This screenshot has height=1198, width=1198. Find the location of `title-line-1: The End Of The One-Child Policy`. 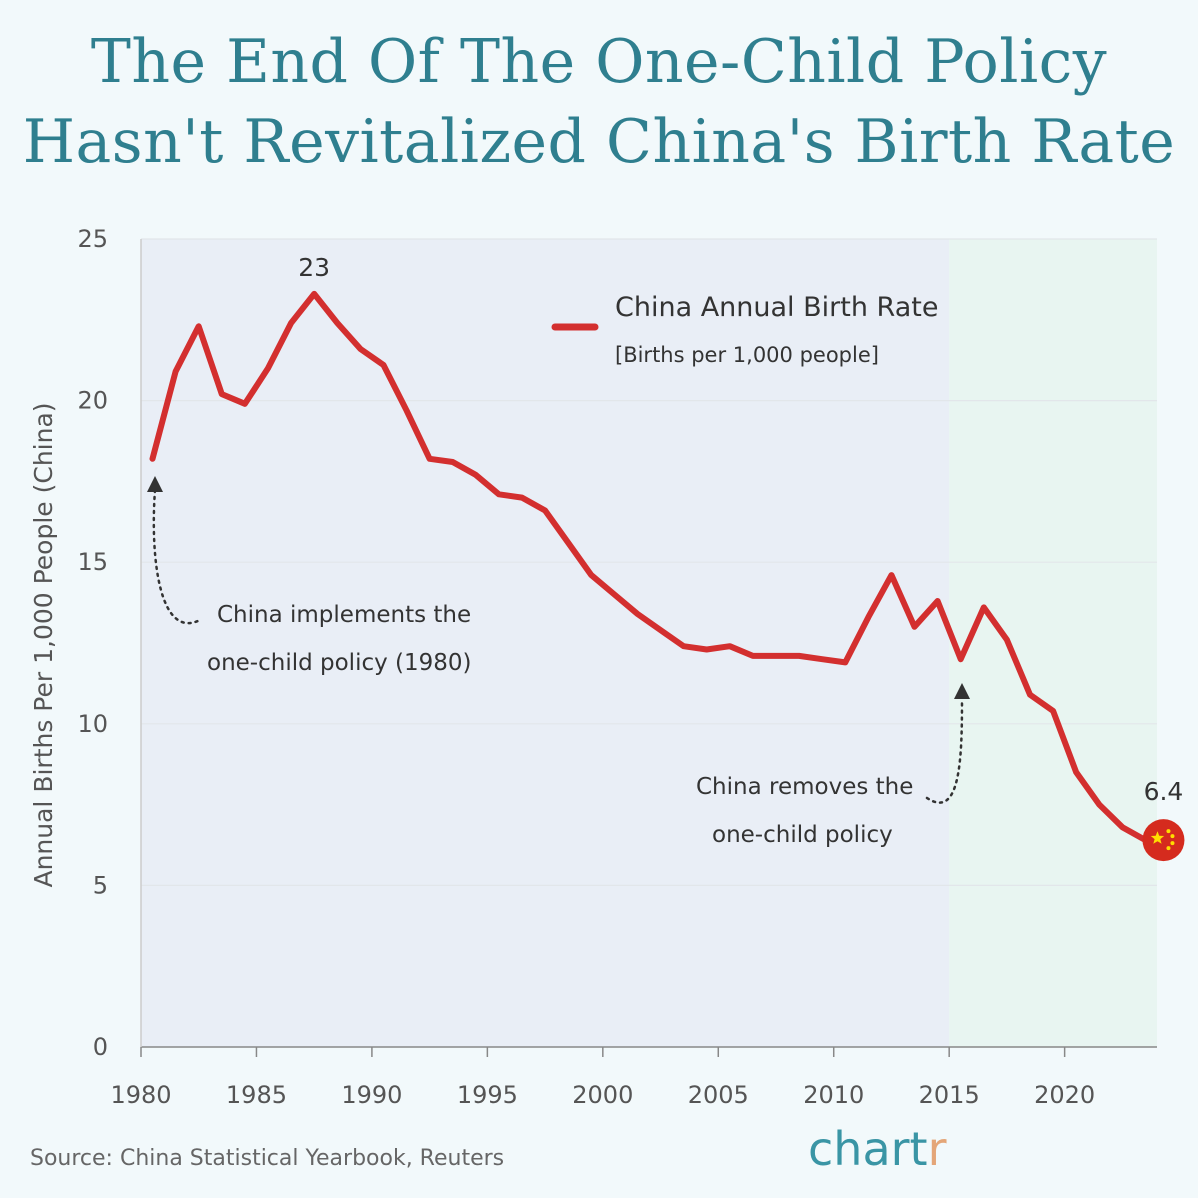

title-line-1: The End Of The One-Child Policy is located at coordinates (599, 62).